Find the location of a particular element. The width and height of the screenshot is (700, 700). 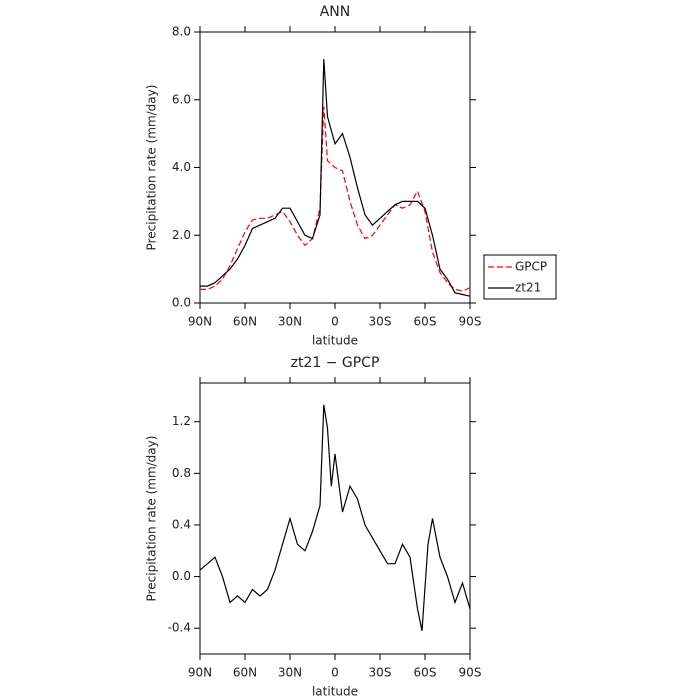

legend-label: zt21 is located at coordinates (528, 288).